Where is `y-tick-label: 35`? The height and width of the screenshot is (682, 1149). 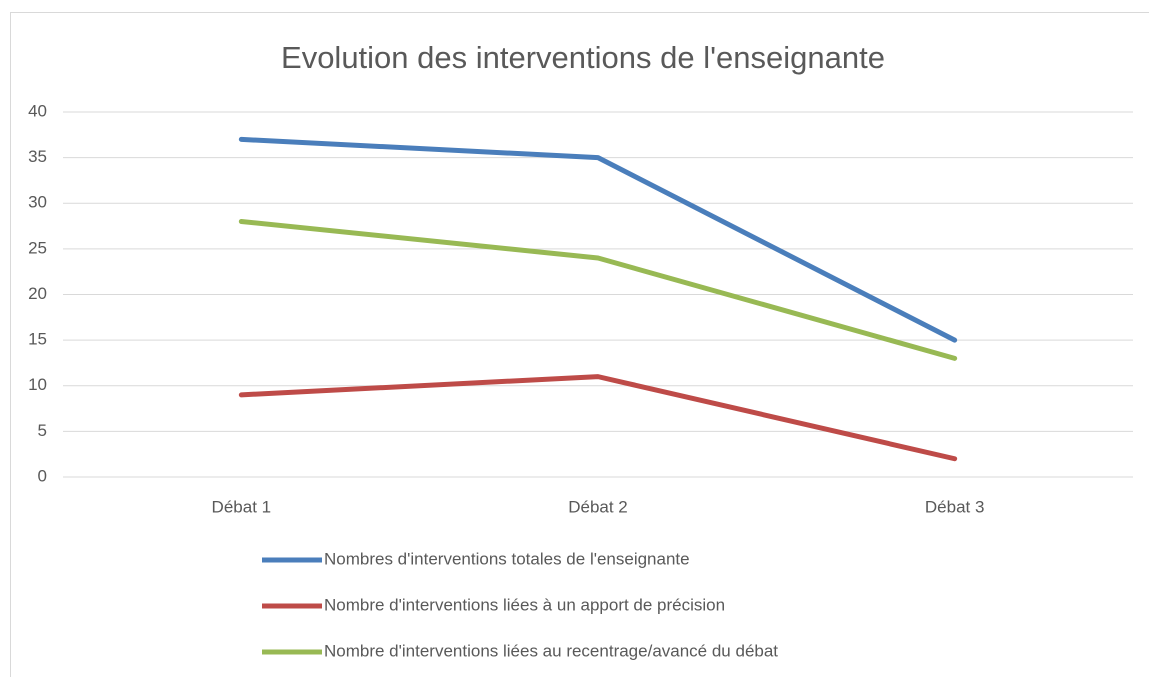
y-tick-label: 35 is located at coordinates (37, 156).